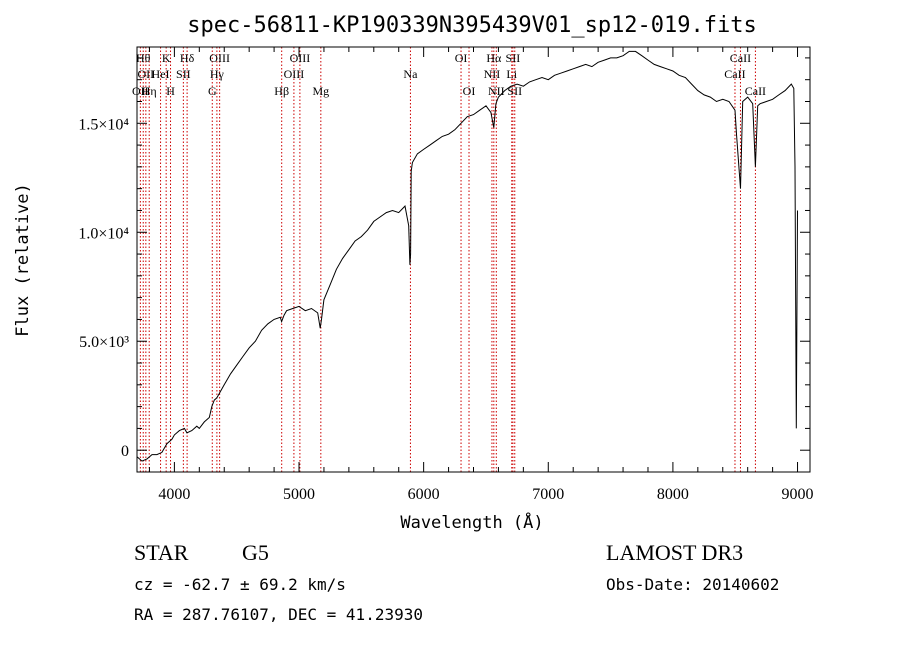 Image resolution: width=900 pixels, height=649 pixels. Describe the element at coordinates (514, 91) in the screenshot. I see `line-label-24: SII` at that location.